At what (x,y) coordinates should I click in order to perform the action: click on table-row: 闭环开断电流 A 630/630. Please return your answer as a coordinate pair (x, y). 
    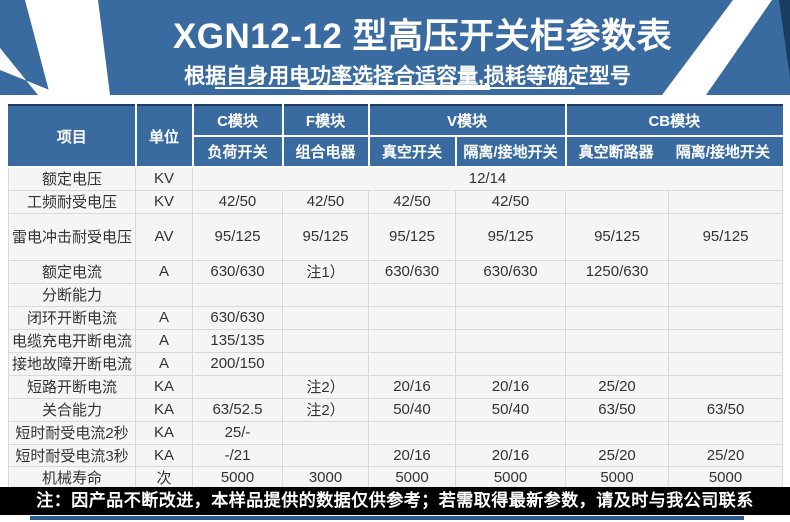
    Looking at the image, I should click on (396, 317).